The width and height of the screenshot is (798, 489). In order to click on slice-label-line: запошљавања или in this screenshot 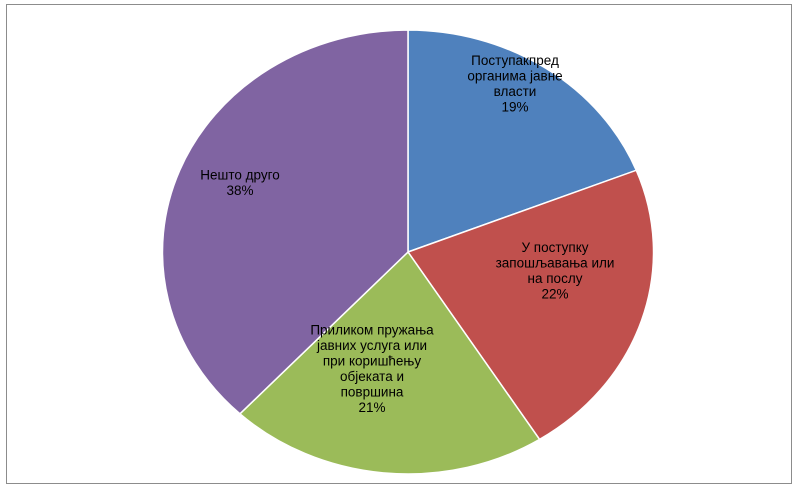, I will do `click(555, 262)`.